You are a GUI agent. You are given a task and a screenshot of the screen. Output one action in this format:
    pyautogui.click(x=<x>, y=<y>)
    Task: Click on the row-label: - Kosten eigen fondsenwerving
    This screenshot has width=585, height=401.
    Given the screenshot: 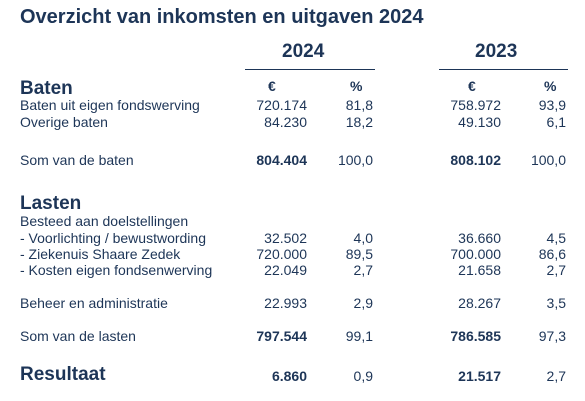 What is the action you would take?
    pyautogui.click(x=116, y=270)
    